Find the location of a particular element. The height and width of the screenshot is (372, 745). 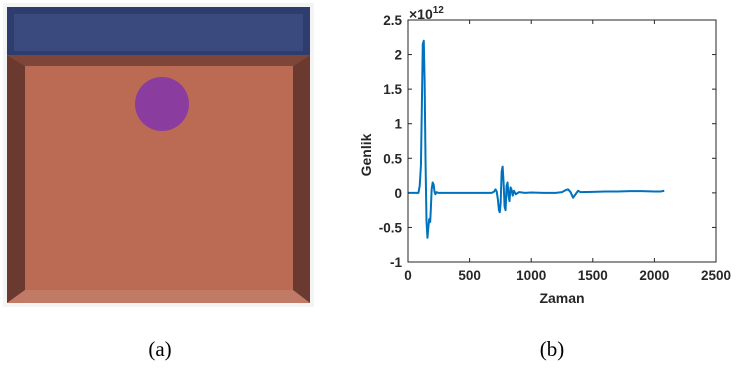

panel-a-caption: (a) is located at coordinates (159, 349).